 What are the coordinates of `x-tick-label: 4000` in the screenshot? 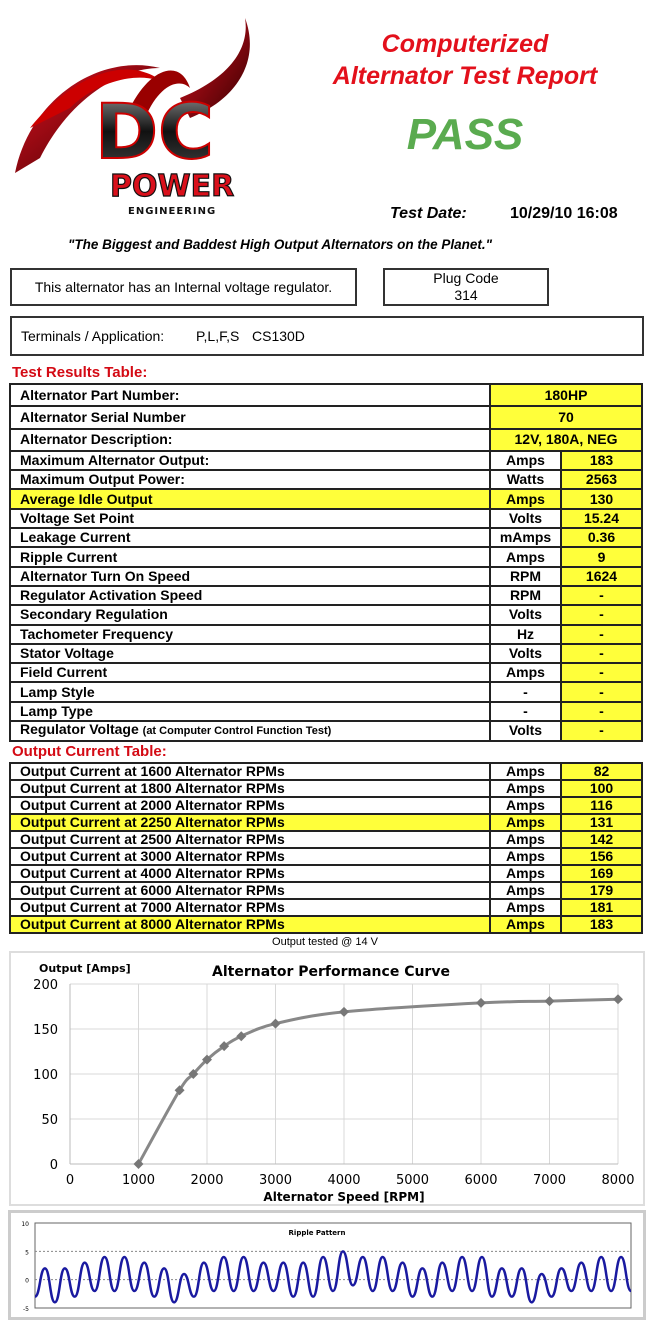 It's located at (343, 1180).